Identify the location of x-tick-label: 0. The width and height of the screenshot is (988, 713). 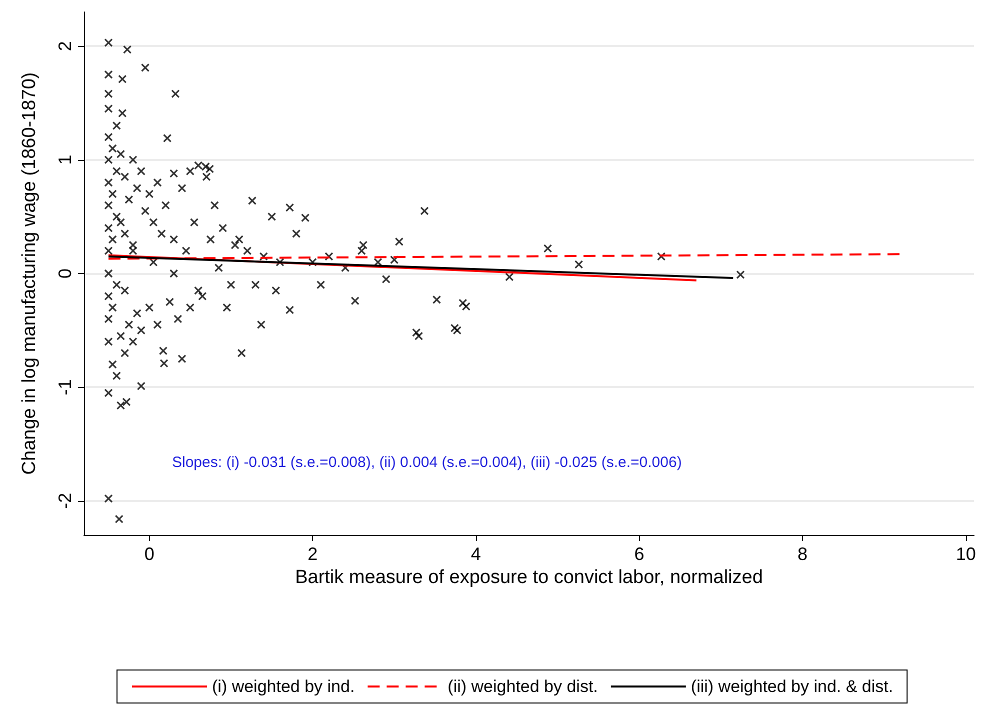
(149, 554).